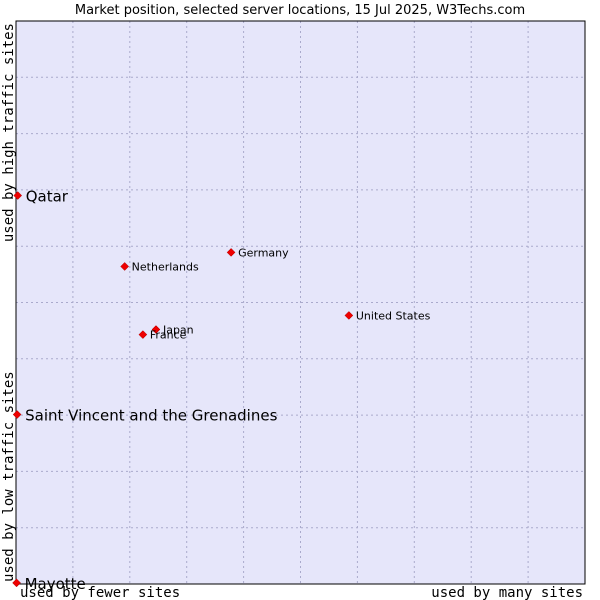  Describe the element at coordinates (55, 584) in the screenshot. I see `point-label: Mayotte` at that location.